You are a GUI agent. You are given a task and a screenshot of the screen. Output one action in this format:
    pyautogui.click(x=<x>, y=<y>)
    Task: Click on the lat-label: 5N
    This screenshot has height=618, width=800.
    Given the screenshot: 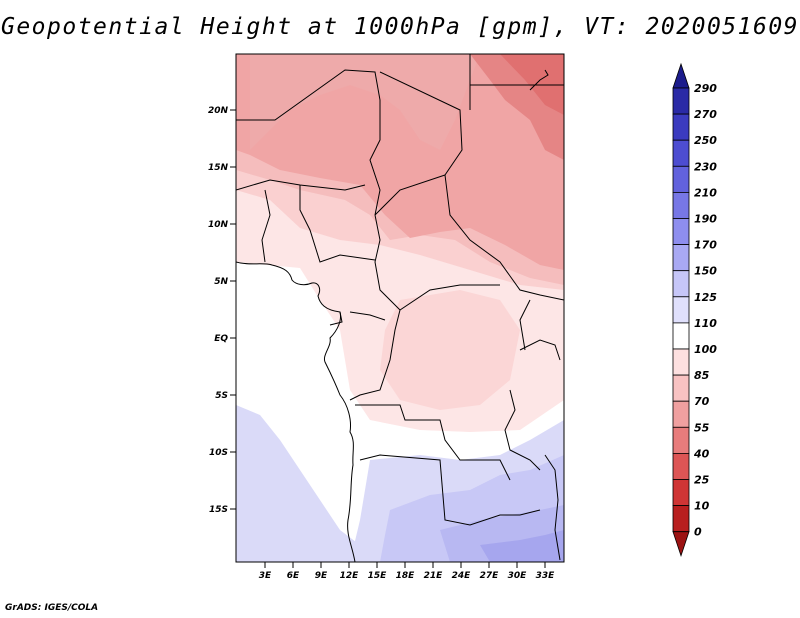 What is the action you would take?
    pyautogui.click(x=221, y=282)
    